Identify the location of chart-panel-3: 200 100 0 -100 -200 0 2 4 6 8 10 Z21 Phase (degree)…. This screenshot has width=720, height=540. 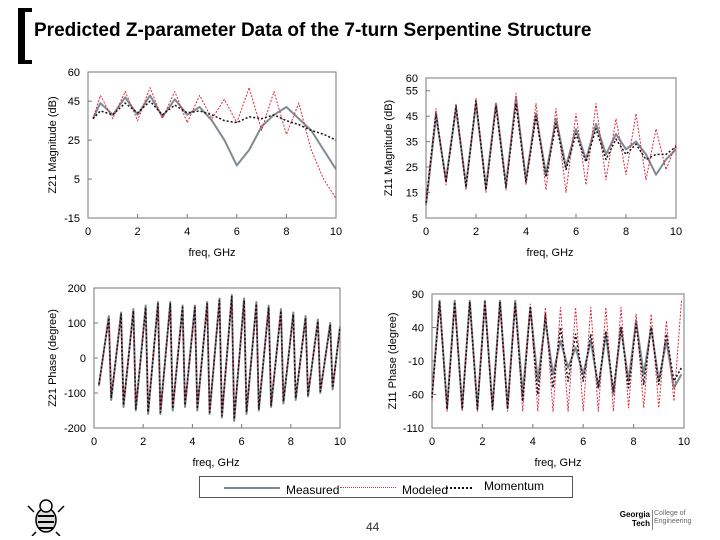
(196, 376).